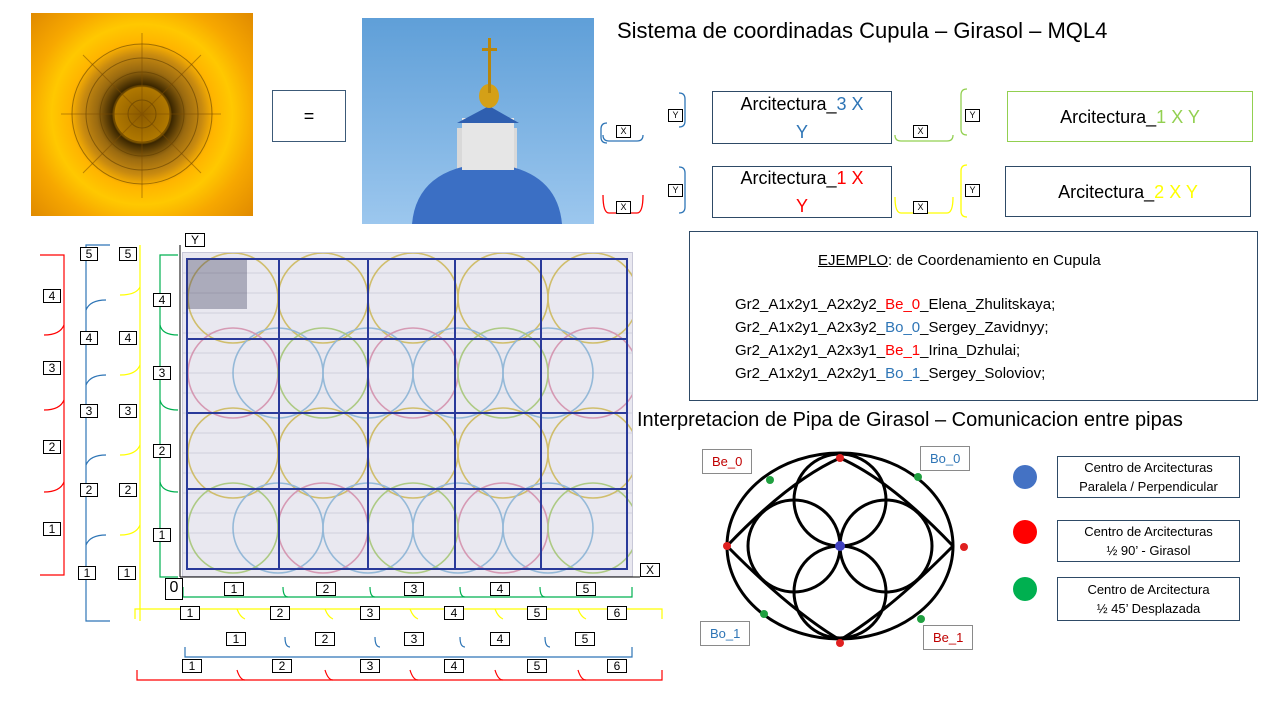 The height and width of the screenshot is (720, 1280). I want to click on scale-r1-2: 2, so click(326, 589).